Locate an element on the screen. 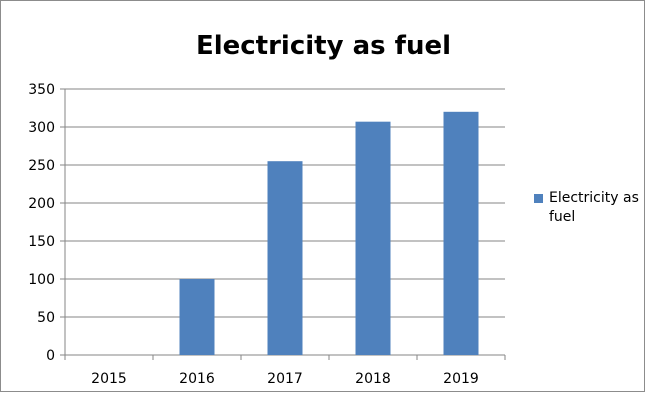 Image resolution: width=645 pixels, height=393 pixels. legend: Electricity as fuel is located at coordinates (589, 208).